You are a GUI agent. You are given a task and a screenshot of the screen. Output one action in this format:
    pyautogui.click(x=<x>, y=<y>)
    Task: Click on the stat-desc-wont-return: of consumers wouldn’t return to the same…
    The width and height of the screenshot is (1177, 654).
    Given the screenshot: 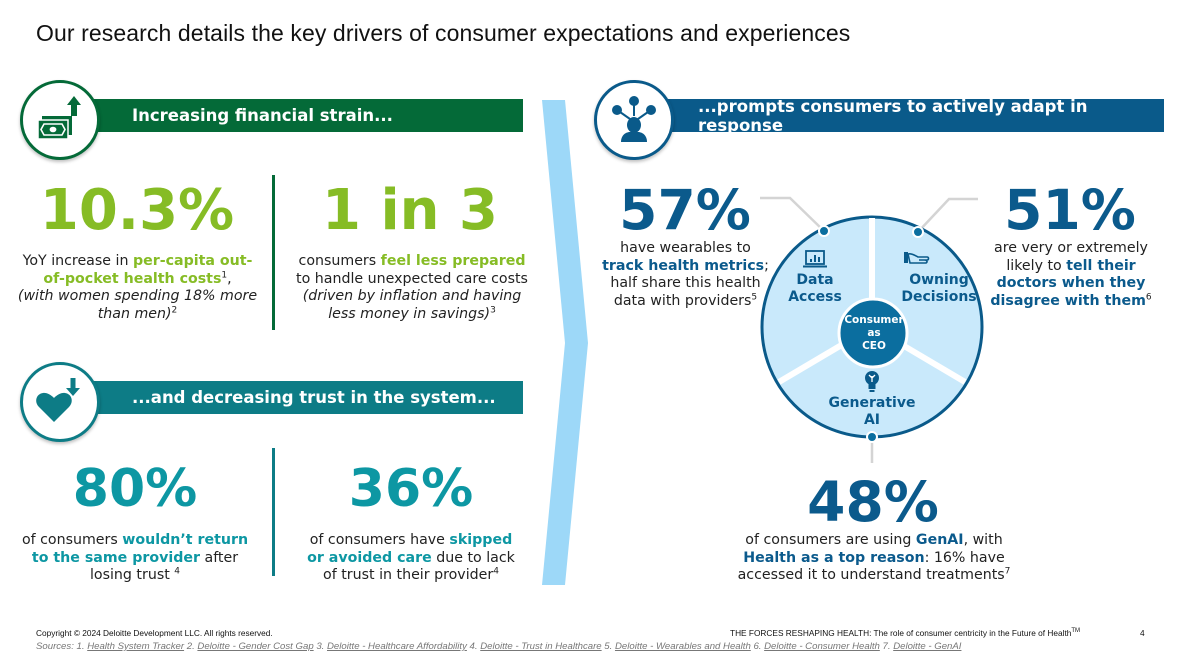 What is the action you would take?
    pyautogui.click(x=135, y=558)
    